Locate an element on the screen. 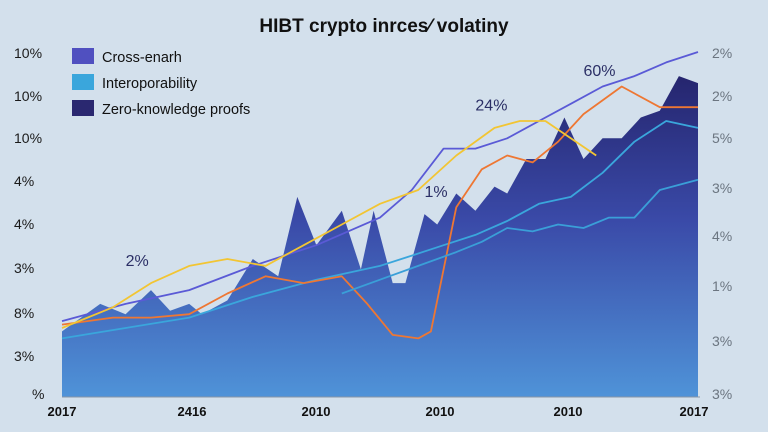 The width and height of the screenshot is (768, 432). y-tick-right: 1% is located at coordinates (722, 286).